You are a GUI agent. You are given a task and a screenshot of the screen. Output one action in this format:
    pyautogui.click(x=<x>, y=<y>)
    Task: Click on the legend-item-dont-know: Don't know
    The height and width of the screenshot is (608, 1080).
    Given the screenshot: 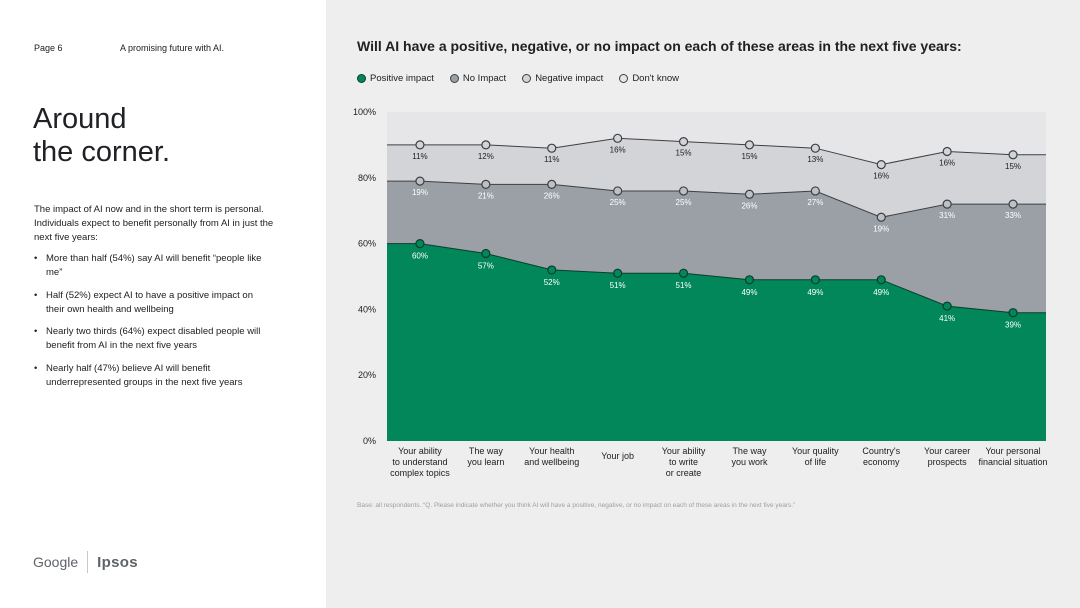 What is the action you would take?
    pyautogui.click(x=649, y=78)
    